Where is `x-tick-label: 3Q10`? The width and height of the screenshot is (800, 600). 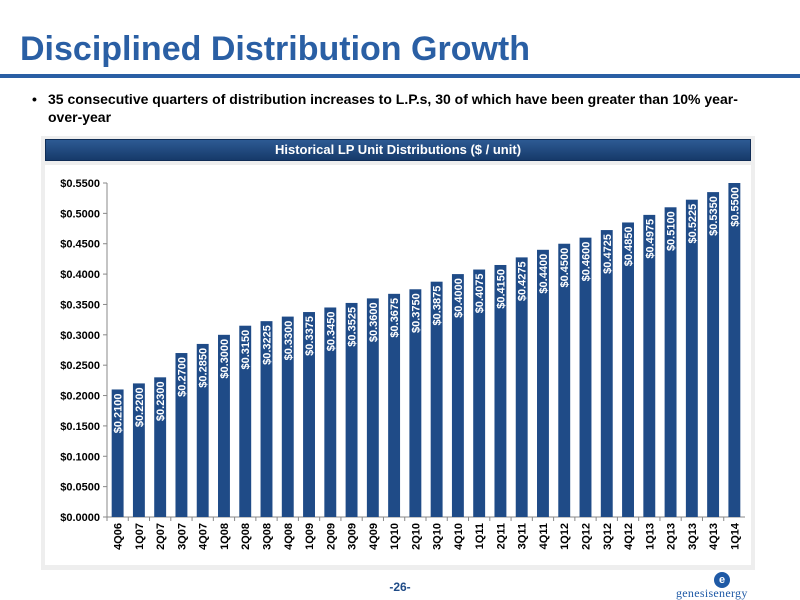 x-tick-label: 3Q10 is located at coordinates (438, 536).